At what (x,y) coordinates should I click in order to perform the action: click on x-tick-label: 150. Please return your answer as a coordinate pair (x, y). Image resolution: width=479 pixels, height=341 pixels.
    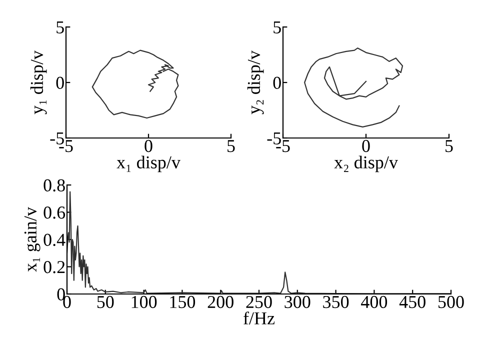
    Looking at the image, I should click on (183, 302).